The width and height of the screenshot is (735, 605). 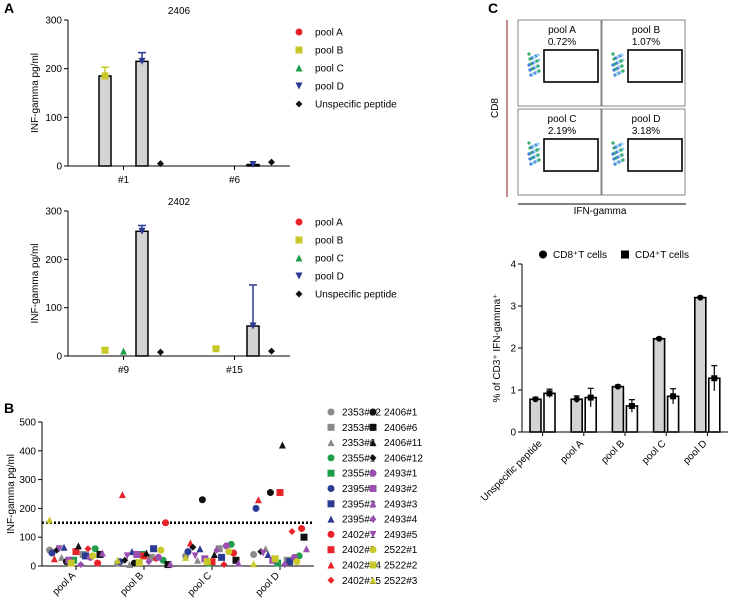 I want to click on b-legend-label: 2395#1, so click(x=359, y=489).